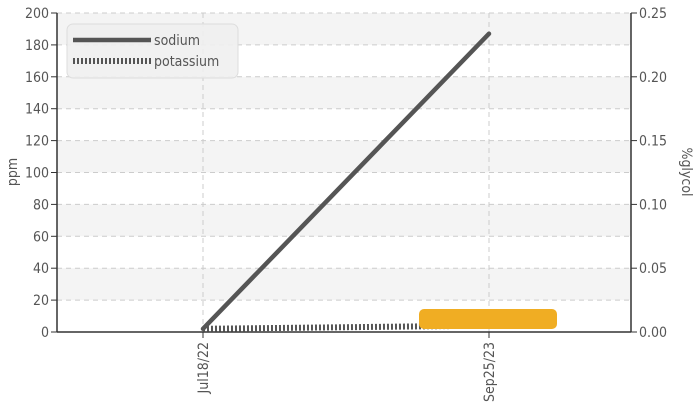 The height and width of the screenshot is (409, 697). I want to click on highlight-layer, so click(488, 319).